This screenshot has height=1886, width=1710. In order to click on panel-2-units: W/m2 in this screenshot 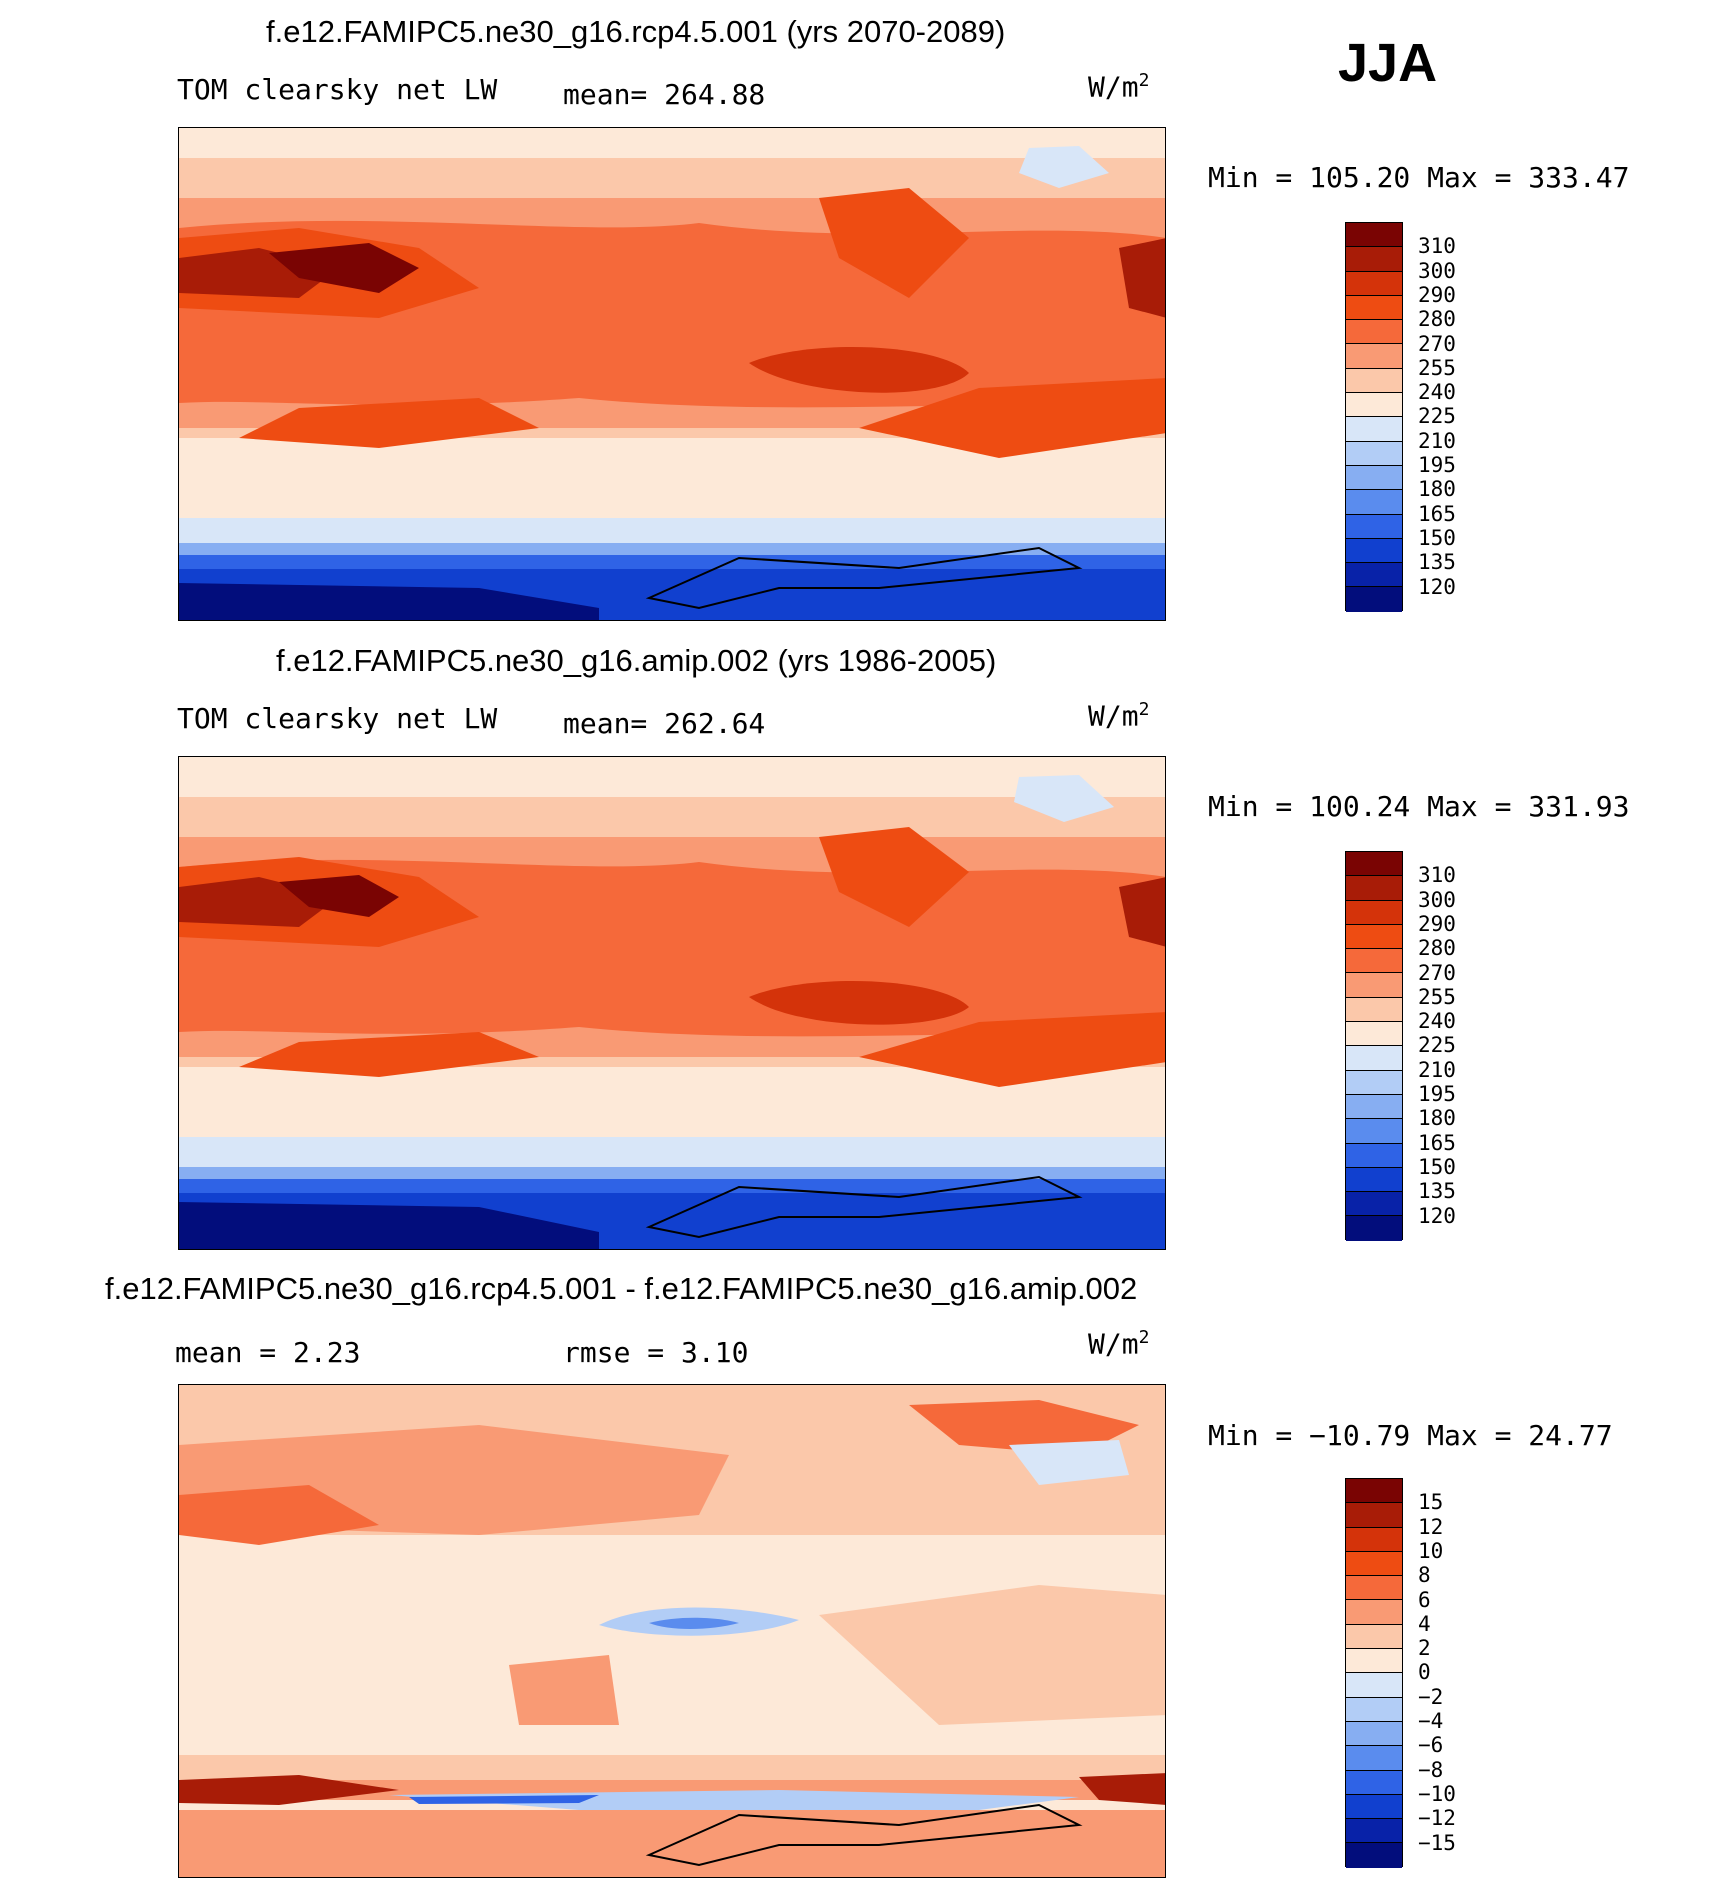, I will do `click(1119, 716)`.